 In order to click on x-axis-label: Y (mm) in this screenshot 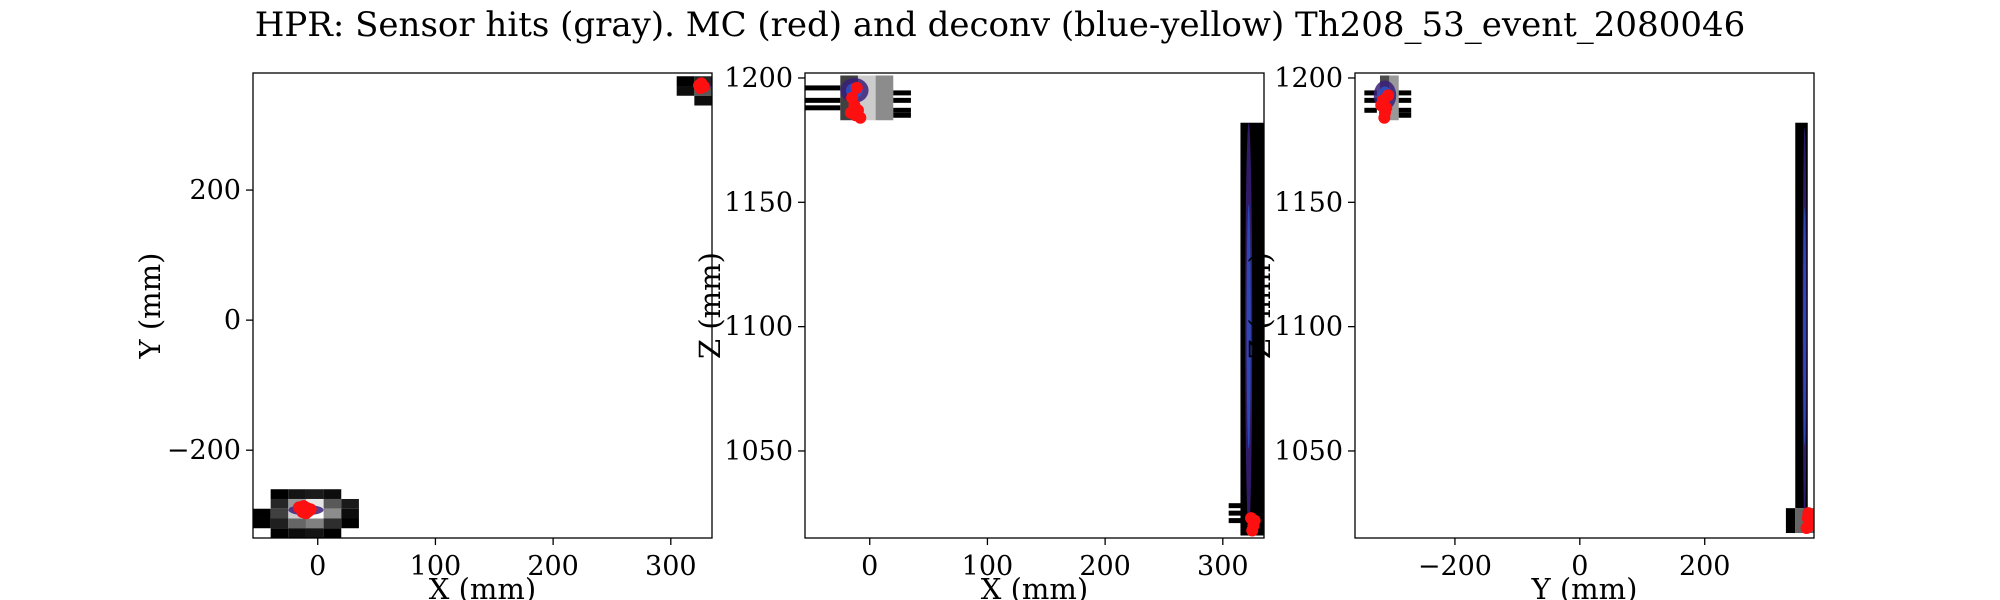, I will do `click(1584, 586)`.